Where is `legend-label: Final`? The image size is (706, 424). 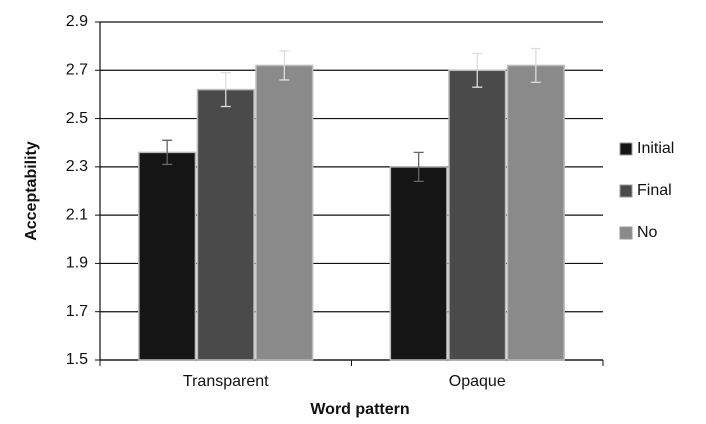
legend-label: Final is located at coordinates (654, 190).